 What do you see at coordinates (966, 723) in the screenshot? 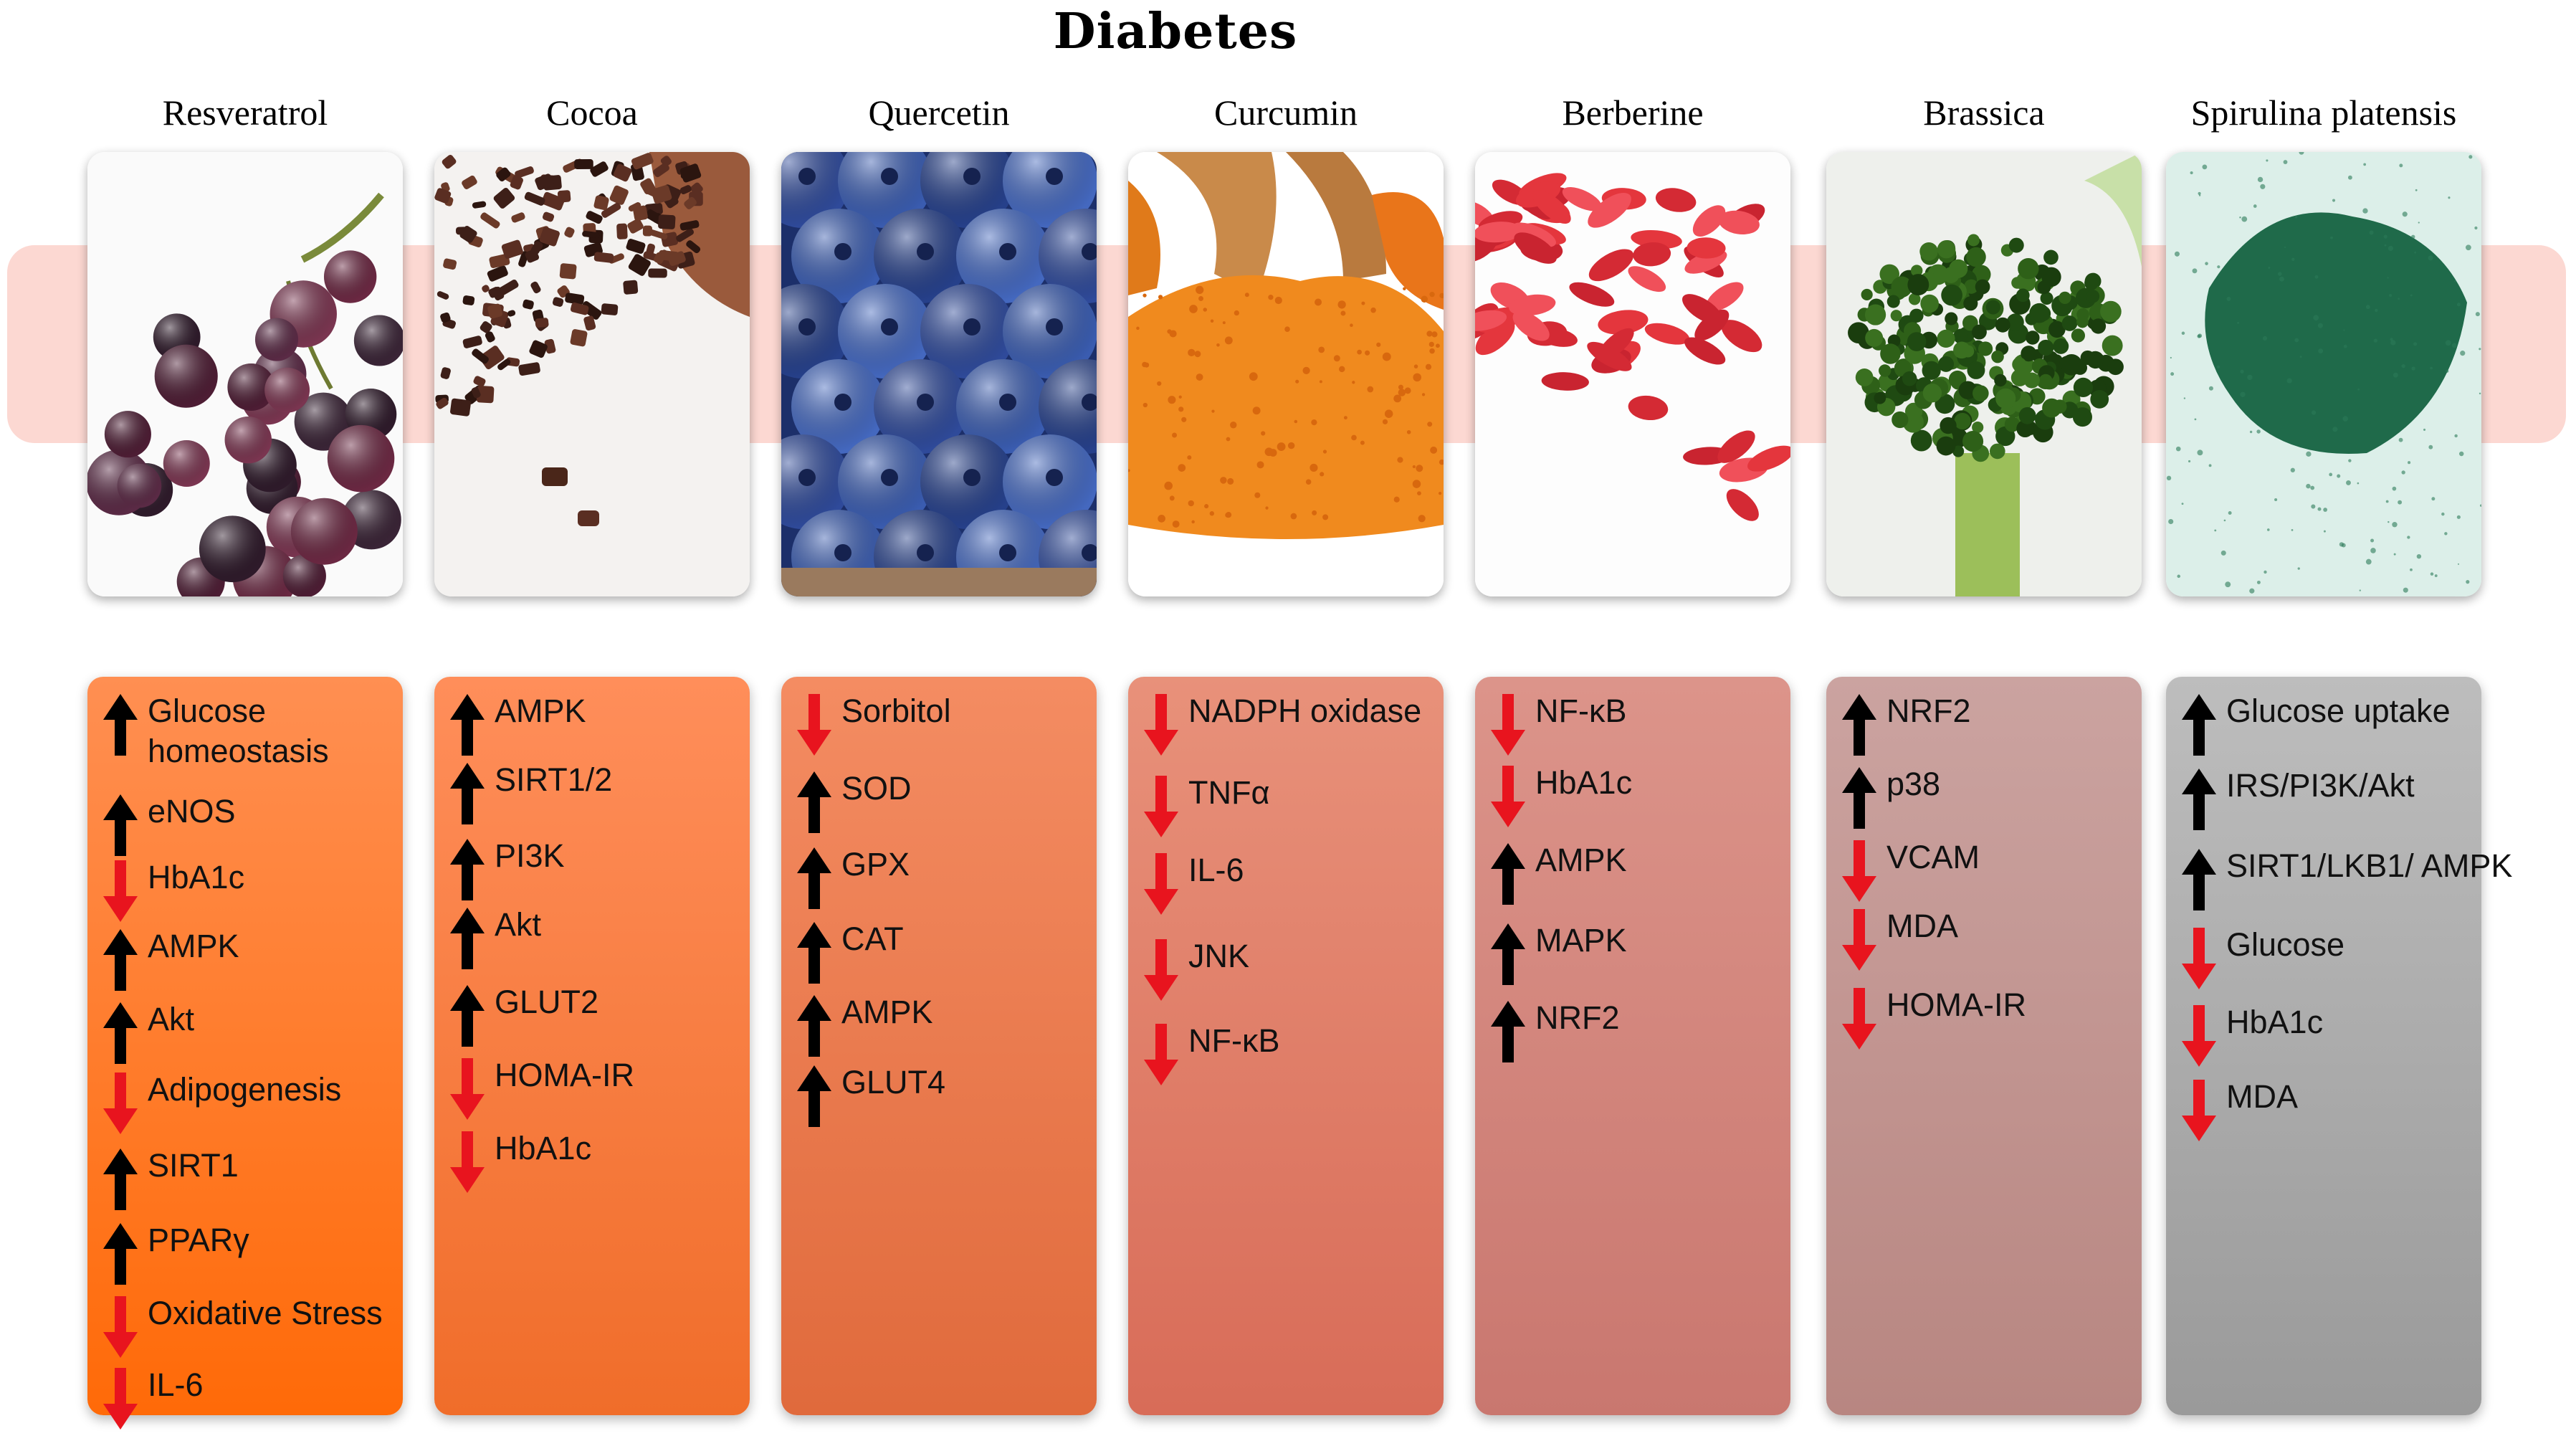
I see `effect-item: Sorbitol` at bounding box center [966, 723].